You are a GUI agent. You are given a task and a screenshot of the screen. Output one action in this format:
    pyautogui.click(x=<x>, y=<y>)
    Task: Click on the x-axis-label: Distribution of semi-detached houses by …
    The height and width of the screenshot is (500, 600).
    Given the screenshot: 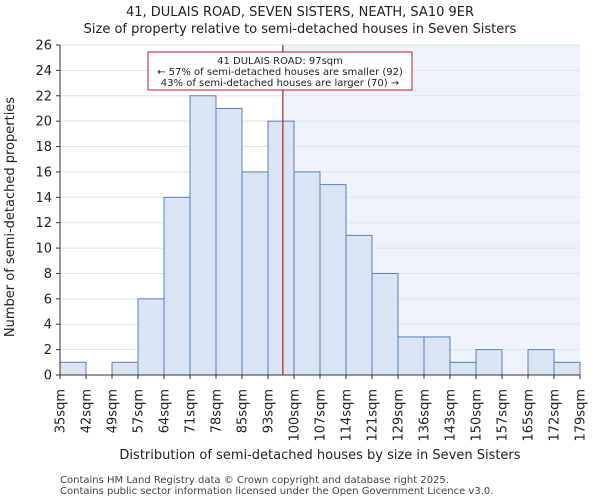 What is the action you would take?
    pyautogui.click(x=319, y=455)
    